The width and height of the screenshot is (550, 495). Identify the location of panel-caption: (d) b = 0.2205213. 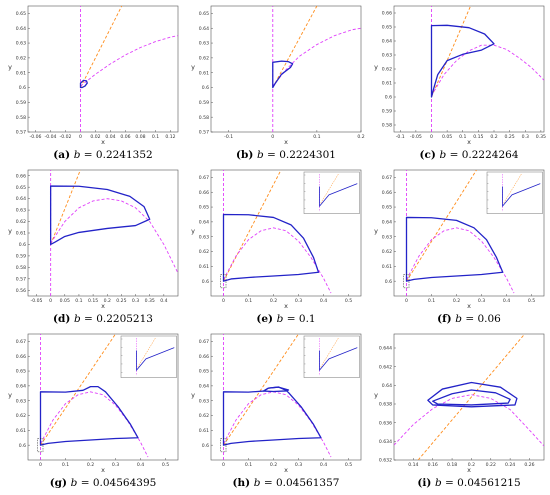
(103, 319).